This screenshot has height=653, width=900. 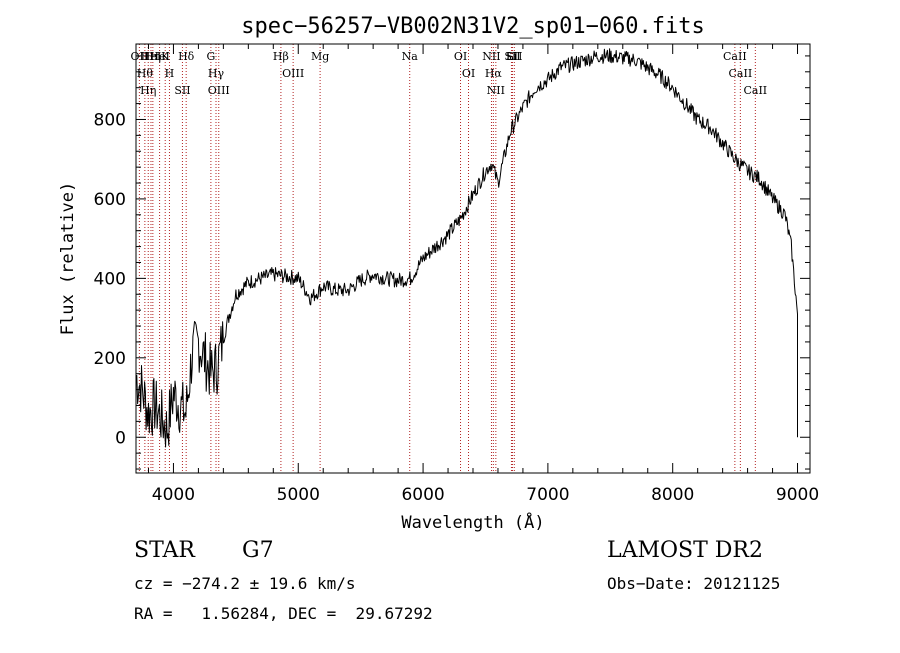 I want to click on x-tick-label: 4000, so click(x=173, y=495).